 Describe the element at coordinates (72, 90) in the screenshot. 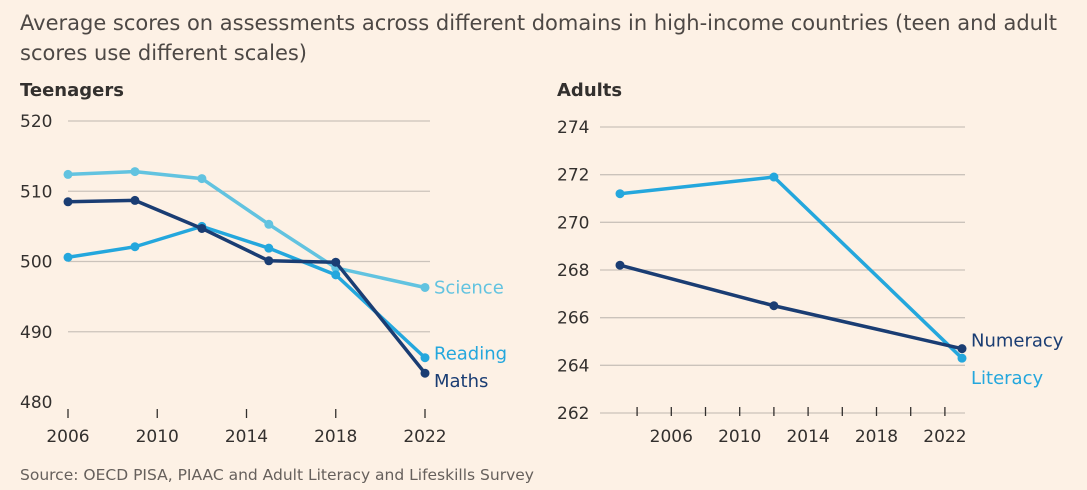

I see `teenagers-panel-title: Teenagers` at that location.